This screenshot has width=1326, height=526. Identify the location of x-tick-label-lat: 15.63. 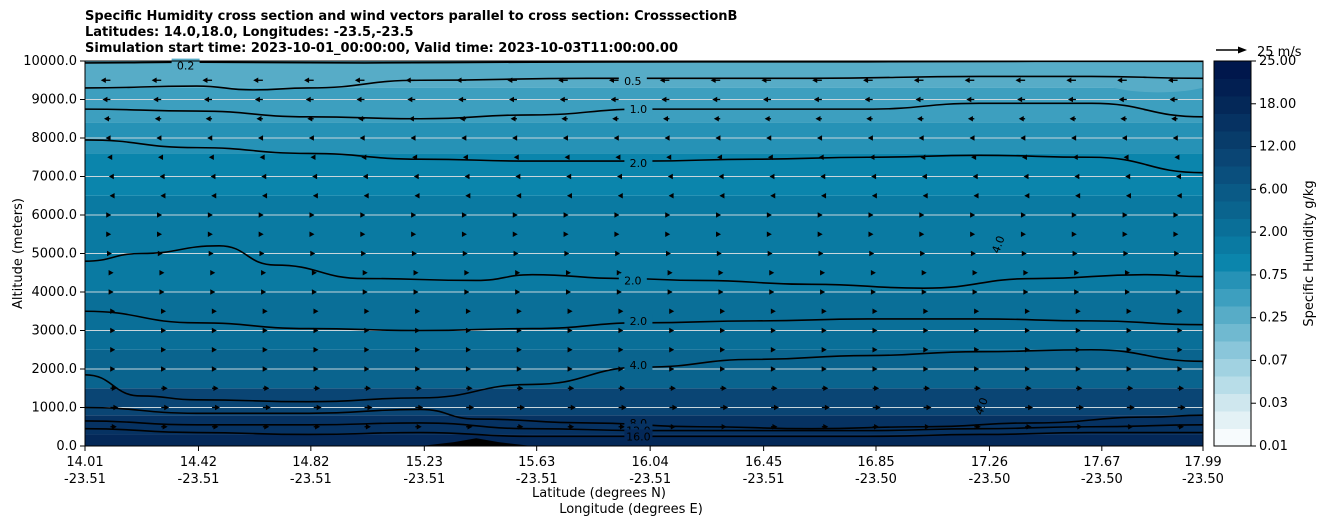
(536, 462).